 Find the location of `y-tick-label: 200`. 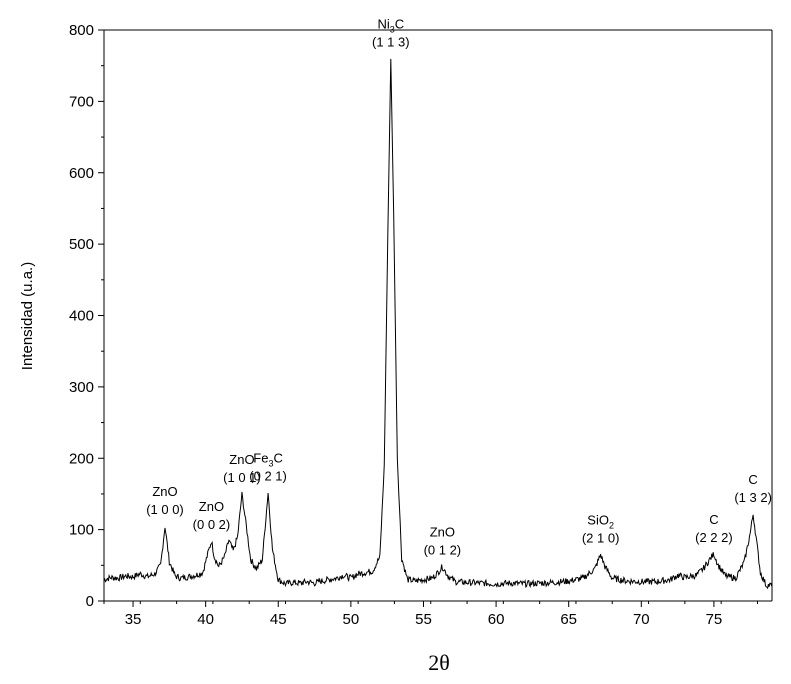

y-tick-label: 200 is located at coordinates (81, 458).